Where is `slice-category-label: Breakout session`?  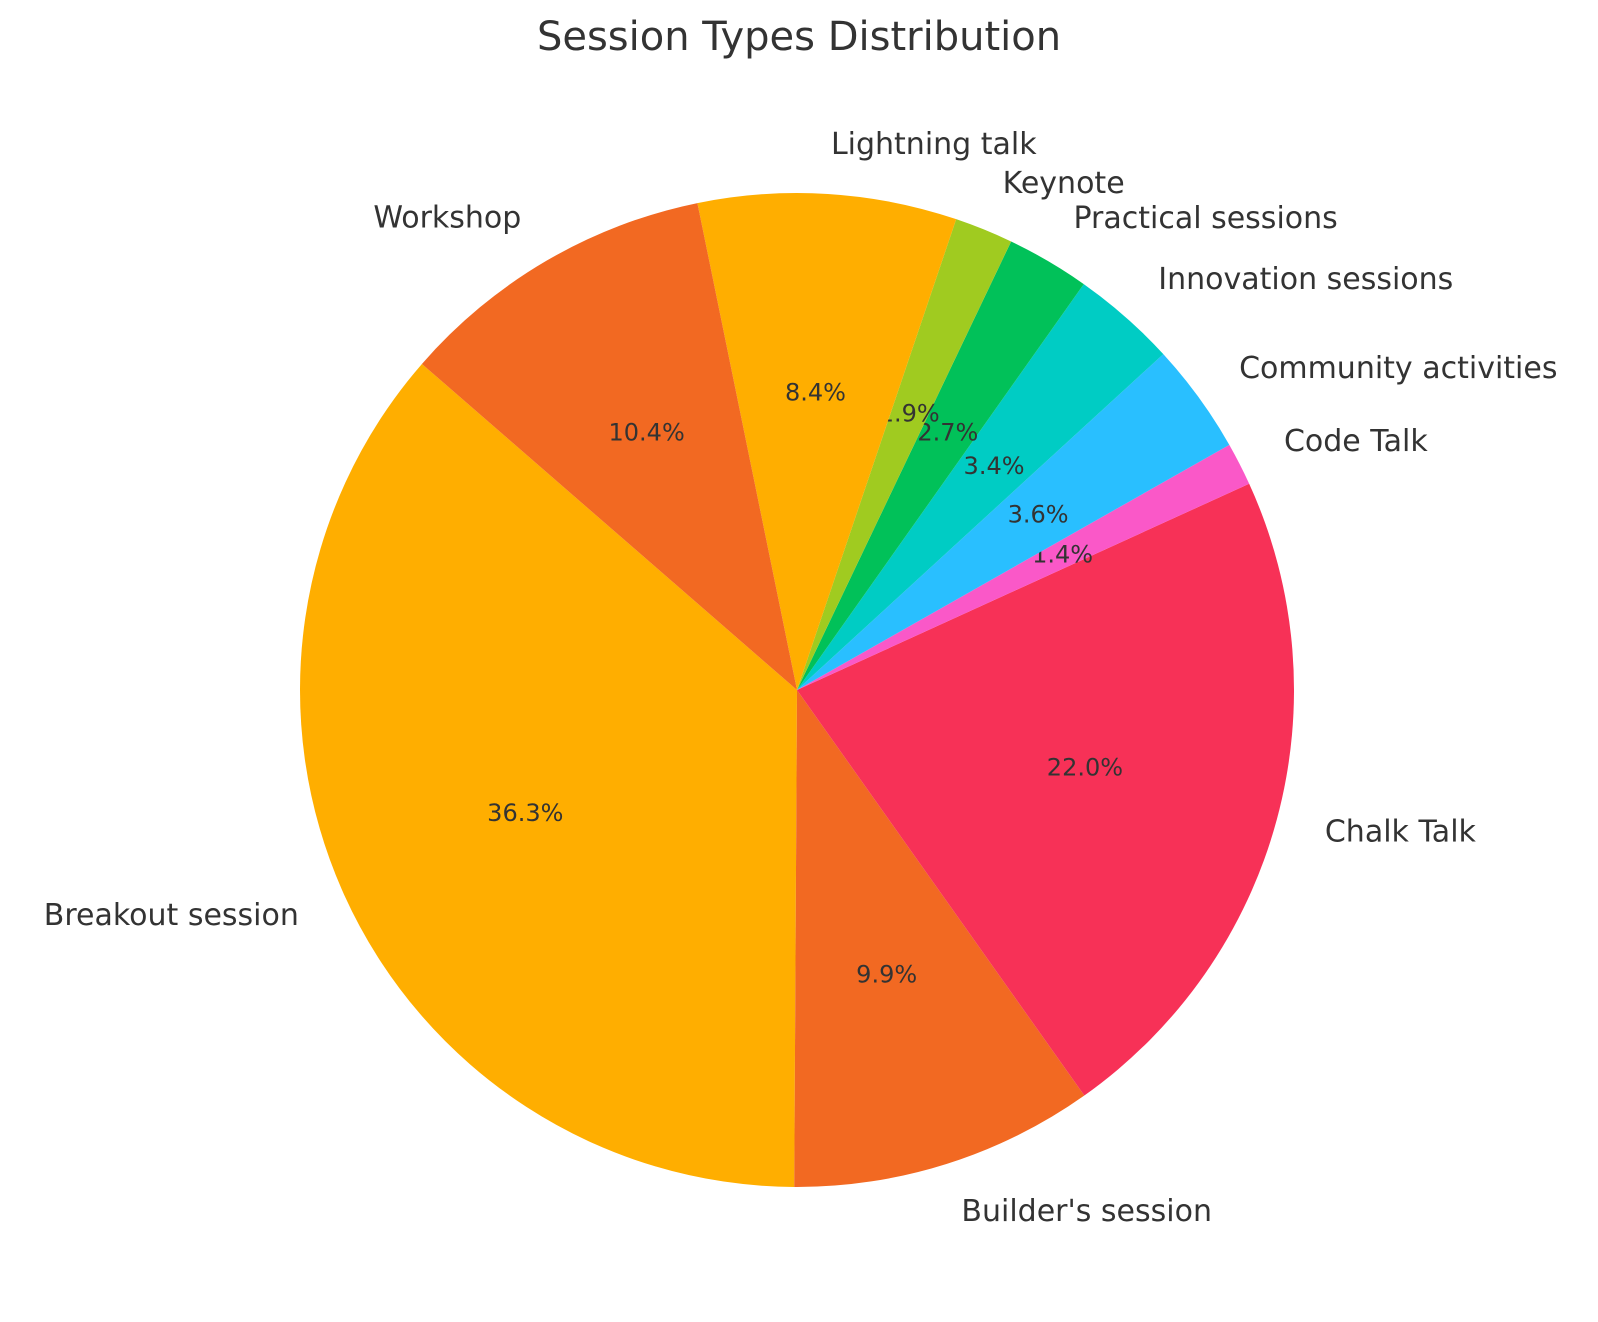 slice-category-label: Breakout session is located at coordinates (171, 915).